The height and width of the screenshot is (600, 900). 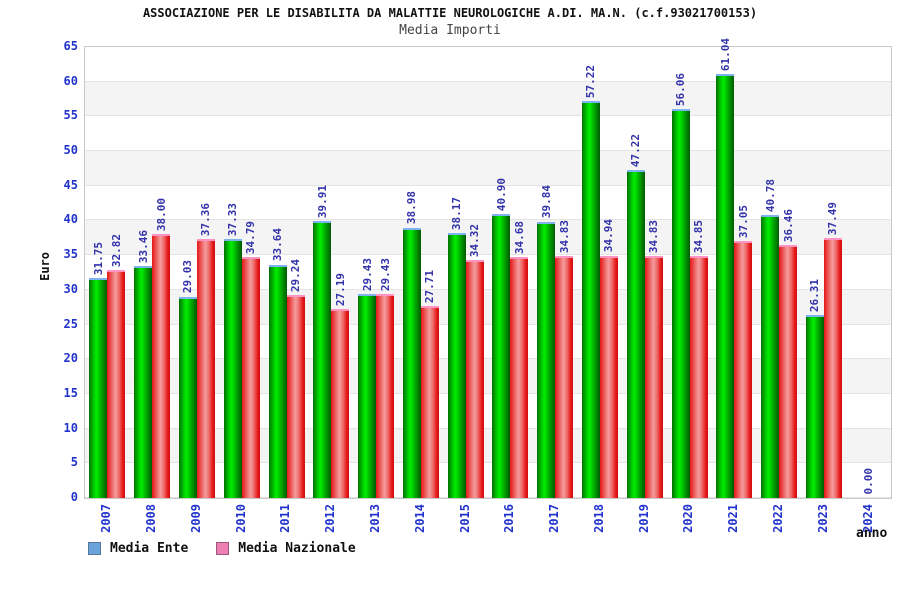 What do you see at coordinates (70, 80) in the screenshot?
I see `y-tick-label: 60` at bounding box center [70, 80].